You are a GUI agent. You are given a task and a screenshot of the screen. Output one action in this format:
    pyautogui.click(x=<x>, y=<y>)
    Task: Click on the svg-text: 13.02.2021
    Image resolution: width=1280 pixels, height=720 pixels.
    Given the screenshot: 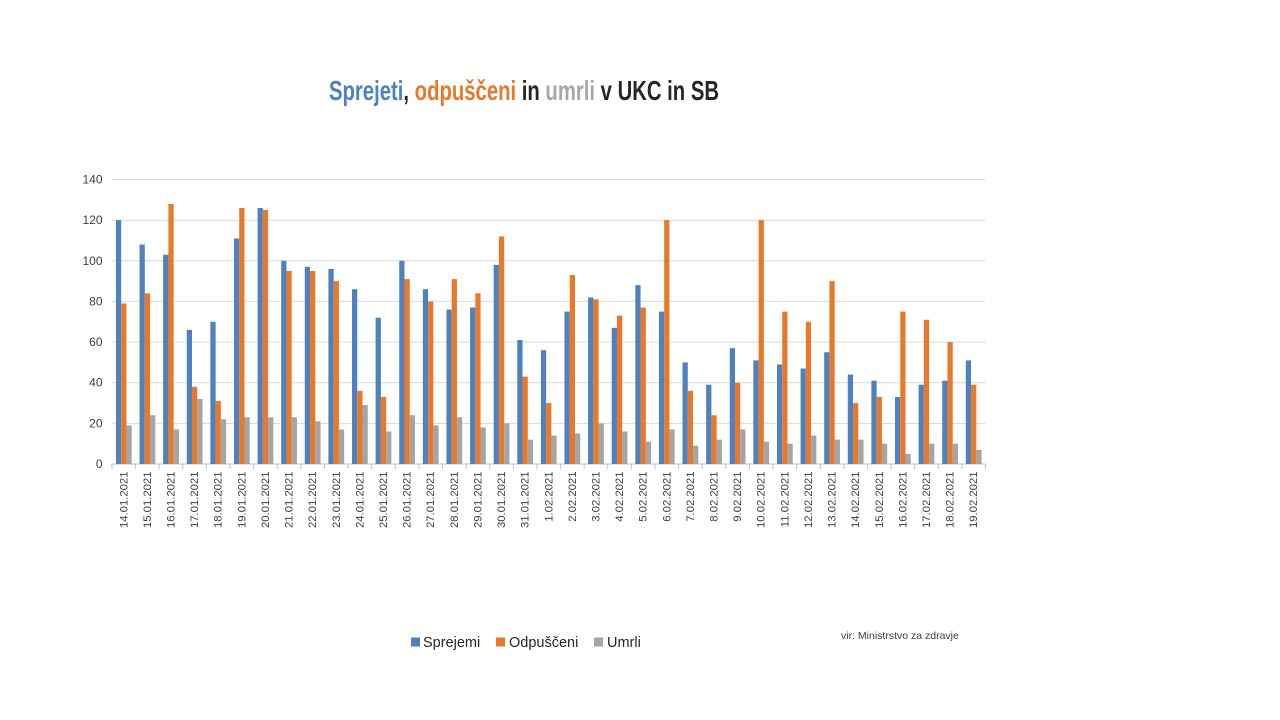 What is the action you would take?
    pyautogui.click(x=833, y=500)
    